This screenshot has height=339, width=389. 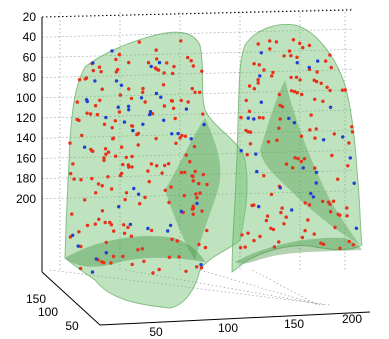 I want to click on y-tick-label: 50, so click(x=72, y=326).